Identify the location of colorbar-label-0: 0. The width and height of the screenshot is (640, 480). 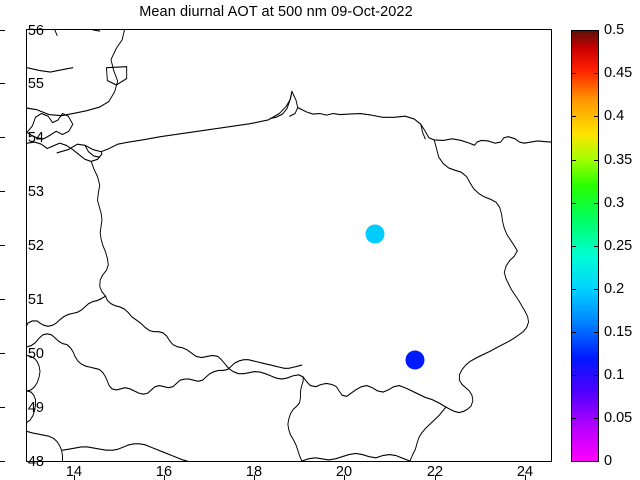
(608, 461).